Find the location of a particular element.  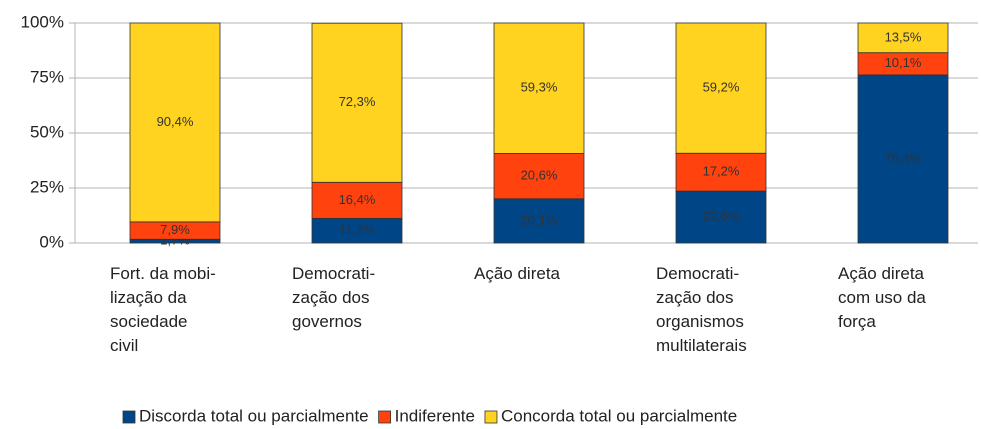

value-label: 20,1% is located at coordinates (539, 219).